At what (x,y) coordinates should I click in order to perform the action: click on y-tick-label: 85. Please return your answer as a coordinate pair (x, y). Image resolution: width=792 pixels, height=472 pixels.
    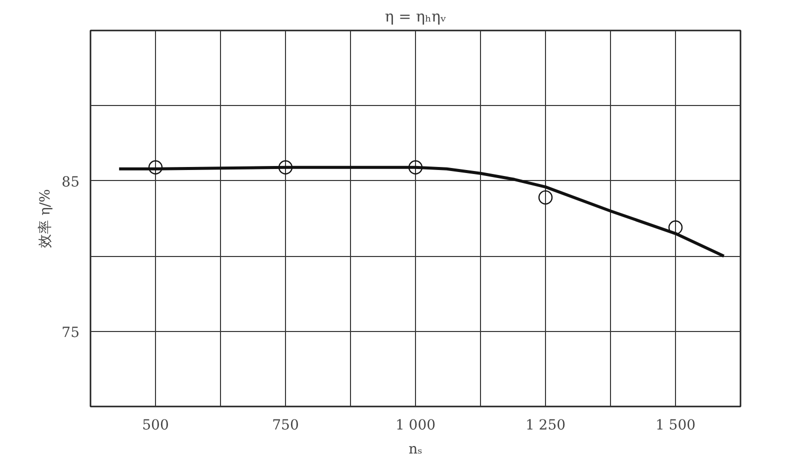
    Looking at the image, I should click on (71, 182).